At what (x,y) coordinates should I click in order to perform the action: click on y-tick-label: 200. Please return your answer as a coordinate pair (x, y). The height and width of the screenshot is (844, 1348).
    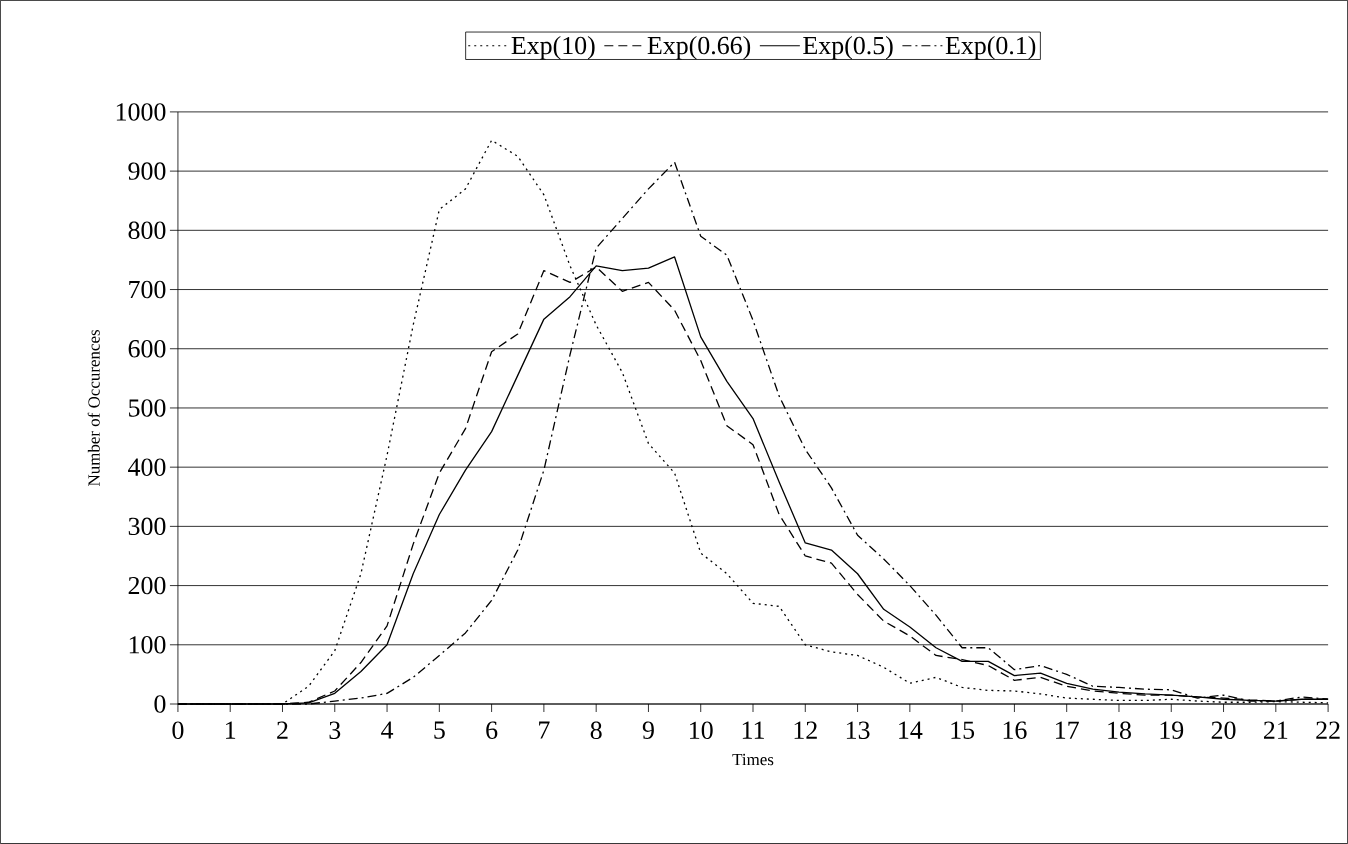
    Looking at the image, I should click on (147, 585).